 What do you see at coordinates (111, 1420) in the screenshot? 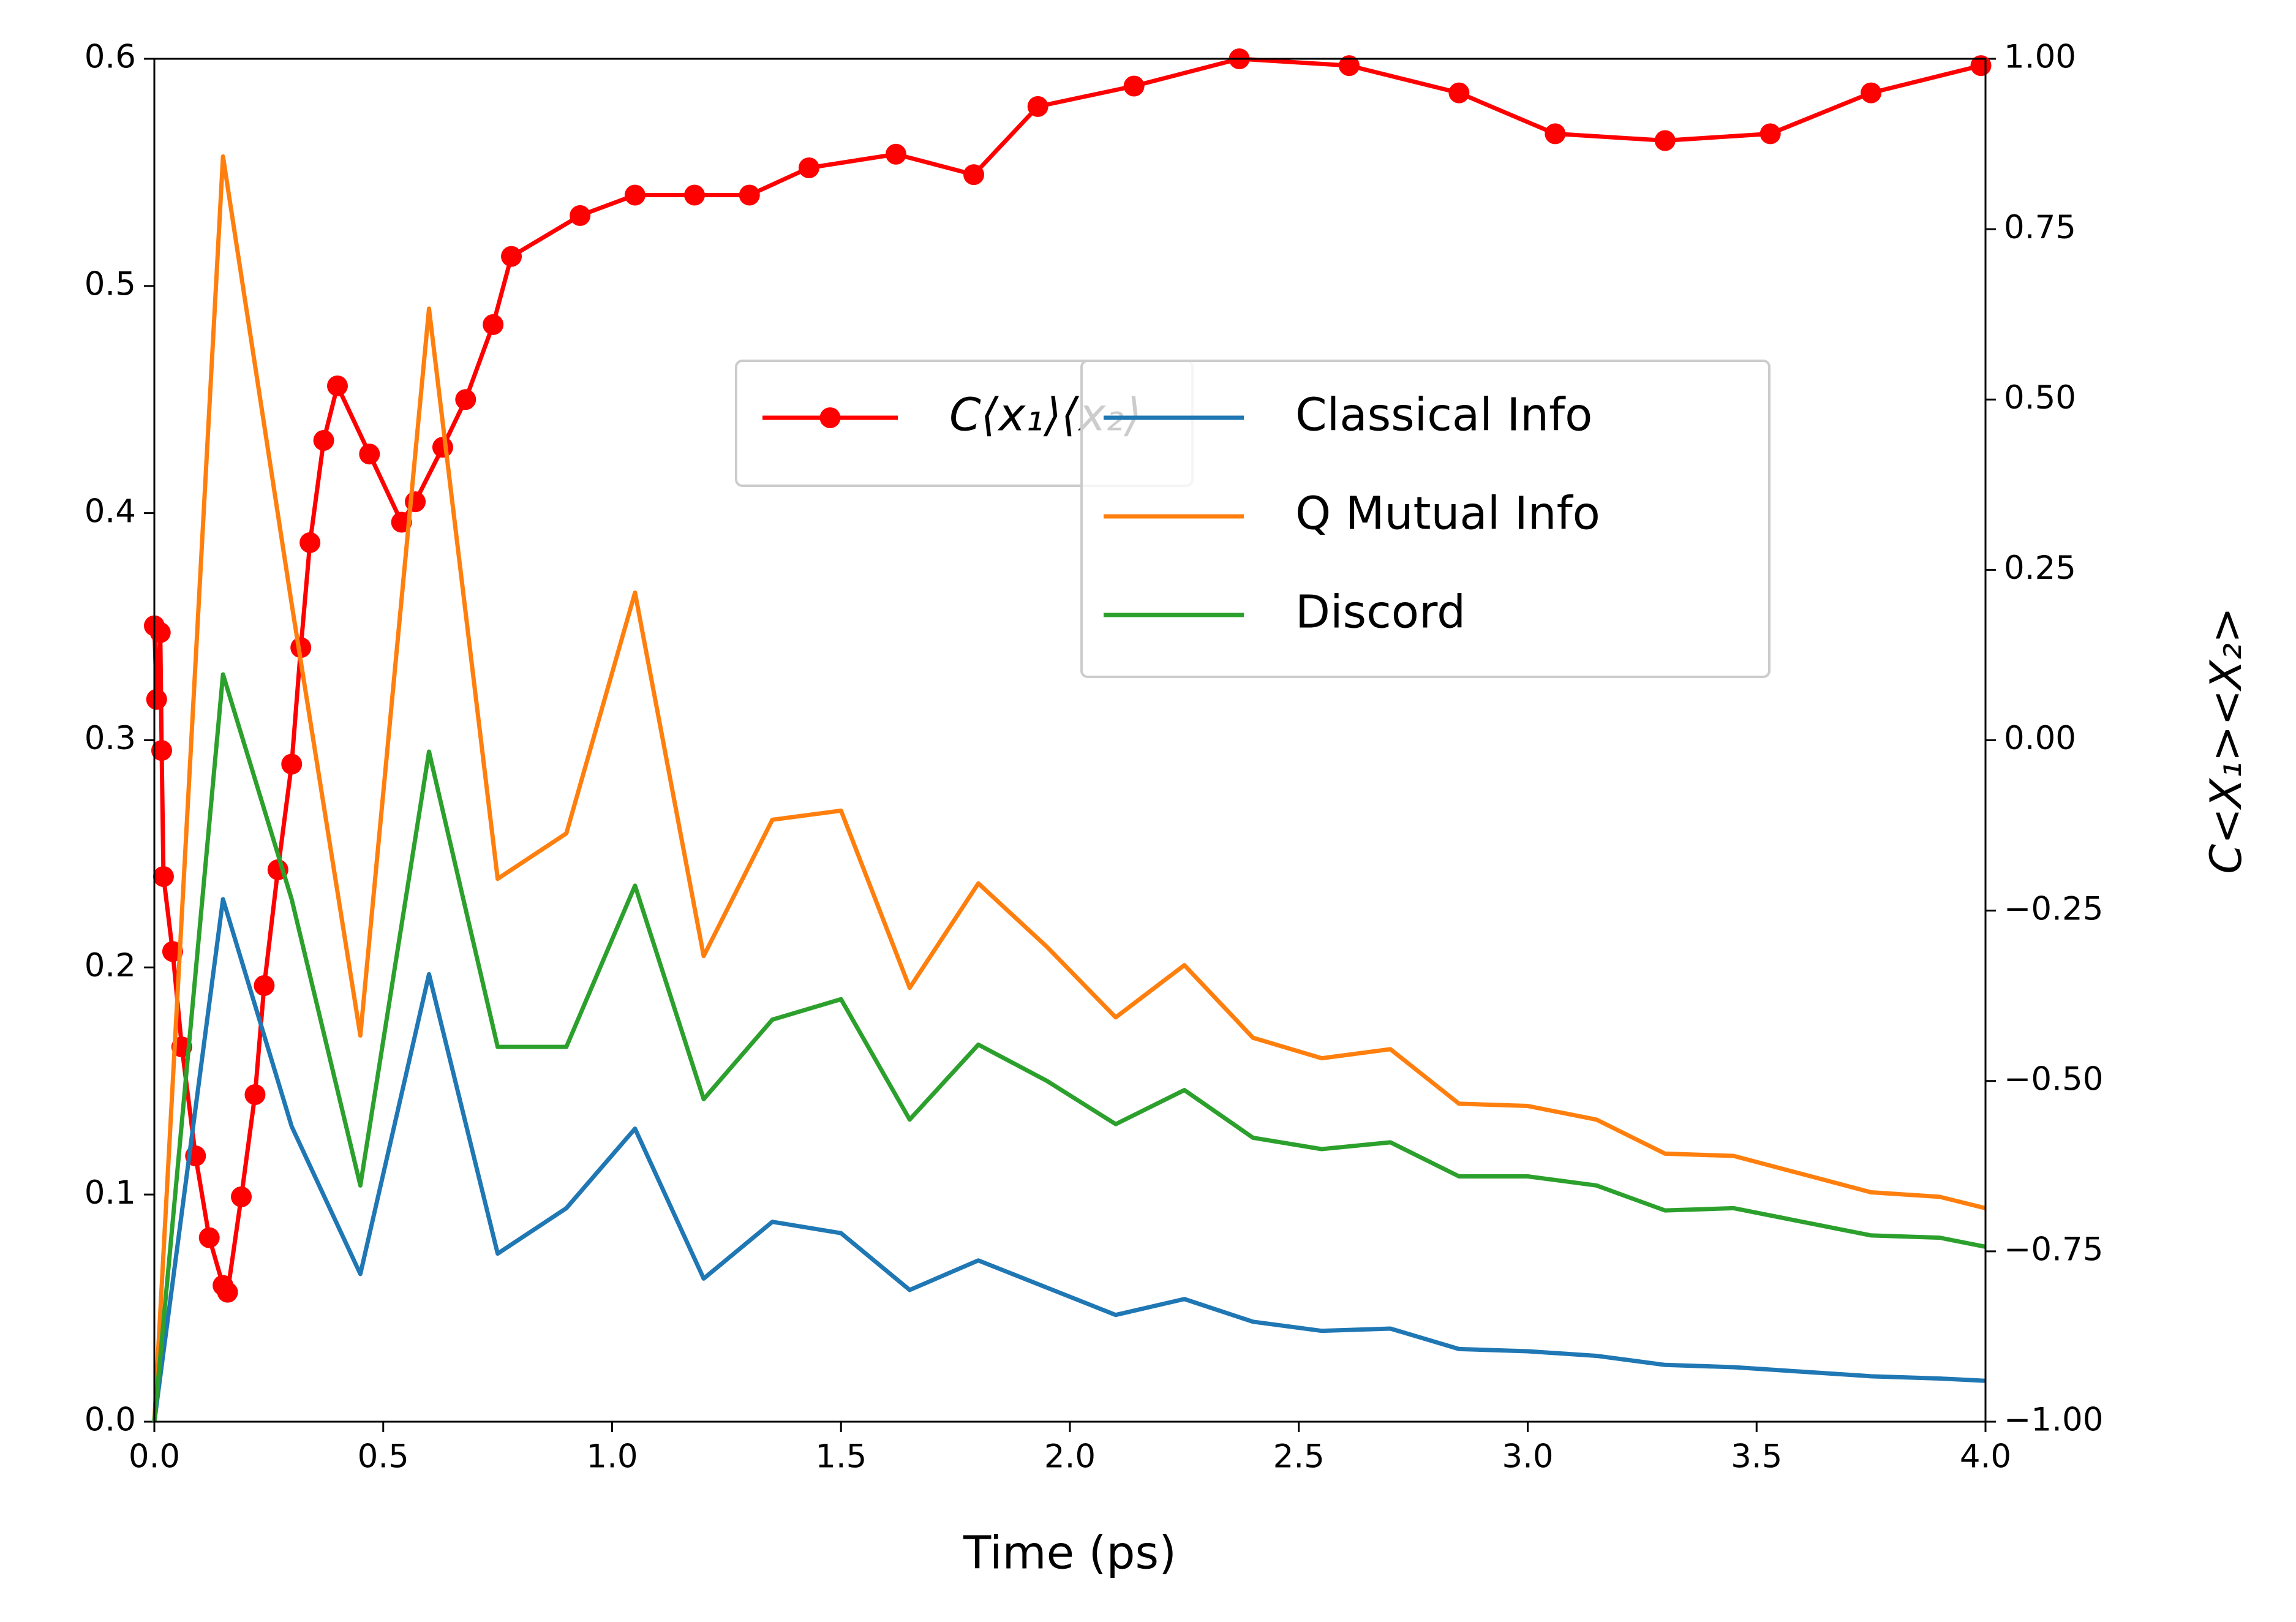
I see `y-tick-label: 0.0` at bounding box center [111, 1420].